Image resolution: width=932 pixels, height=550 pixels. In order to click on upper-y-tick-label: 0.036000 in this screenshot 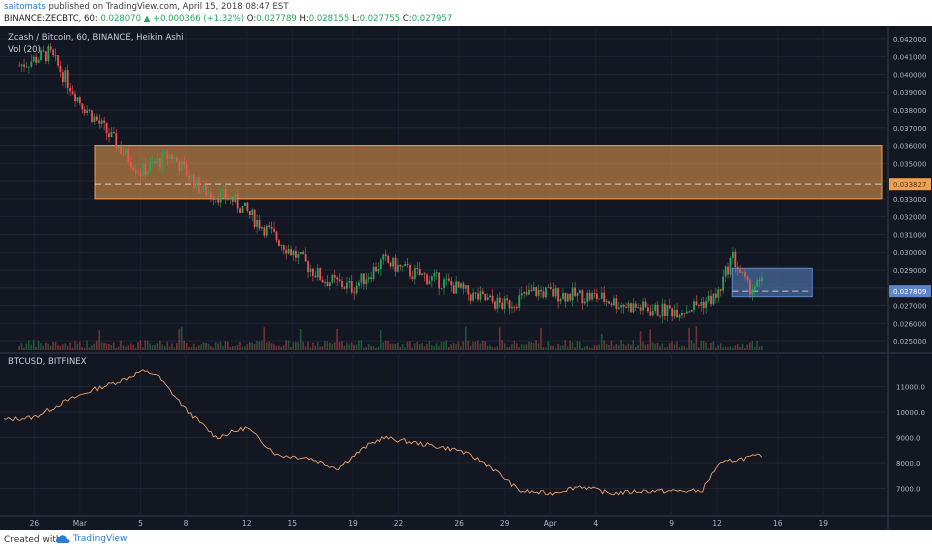, I will do `click(909, 147)`.